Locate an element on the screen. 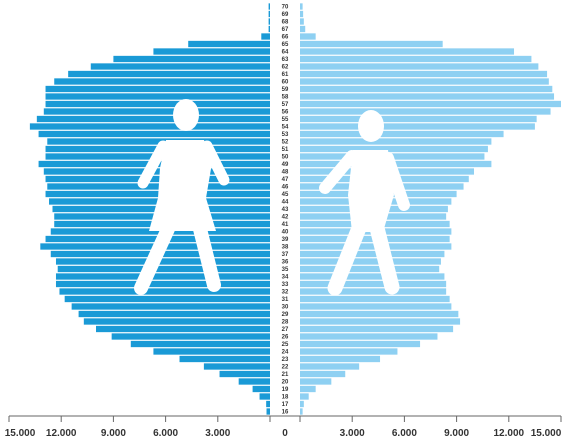 The width and height of the screenshot is (567, 445). age-label: 27 is located at coordinates (285, 330).